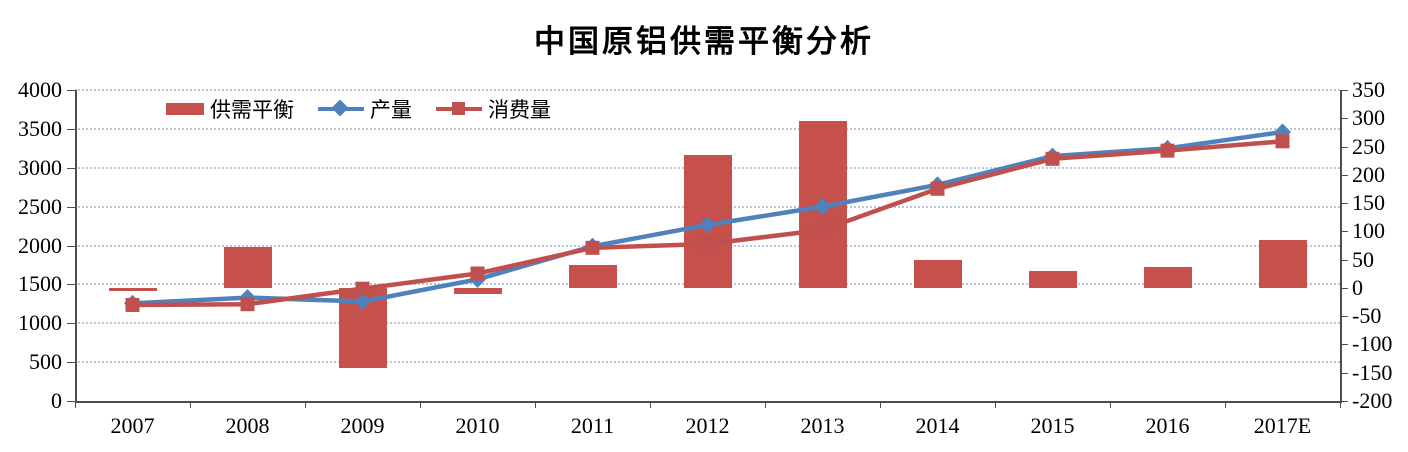  What do you see at coordinates (40, 284) in the screenshot?
I see `y-left-tick-label: 1500` at bounding box center [40, 284].